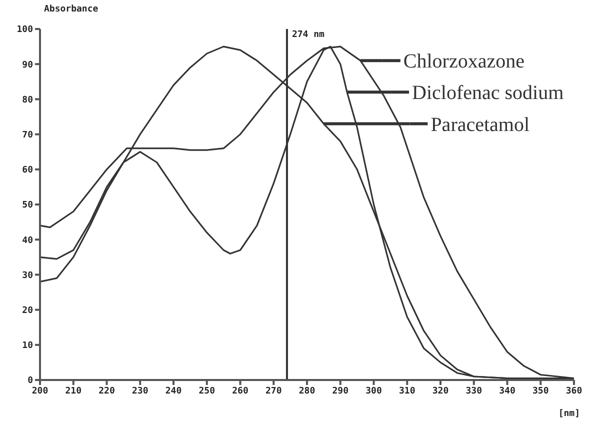  Describe the element at coordinates (464, 61) in the screenshot. I see `legend-label: Chlorzoxazone` at that location.